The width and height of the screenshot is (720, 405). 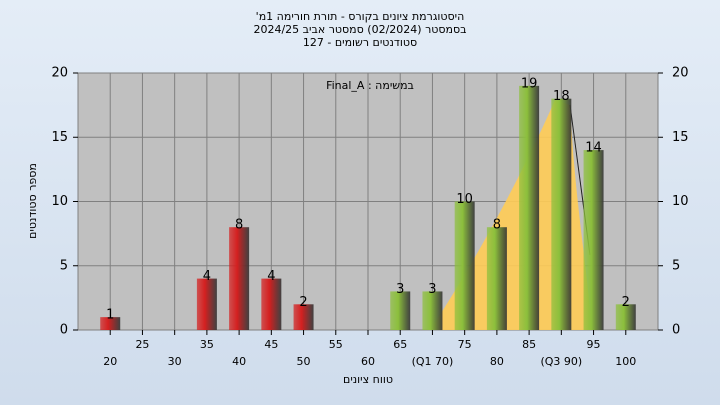 I want to click on x-tick-label: 45, so click(x=271, y=344).